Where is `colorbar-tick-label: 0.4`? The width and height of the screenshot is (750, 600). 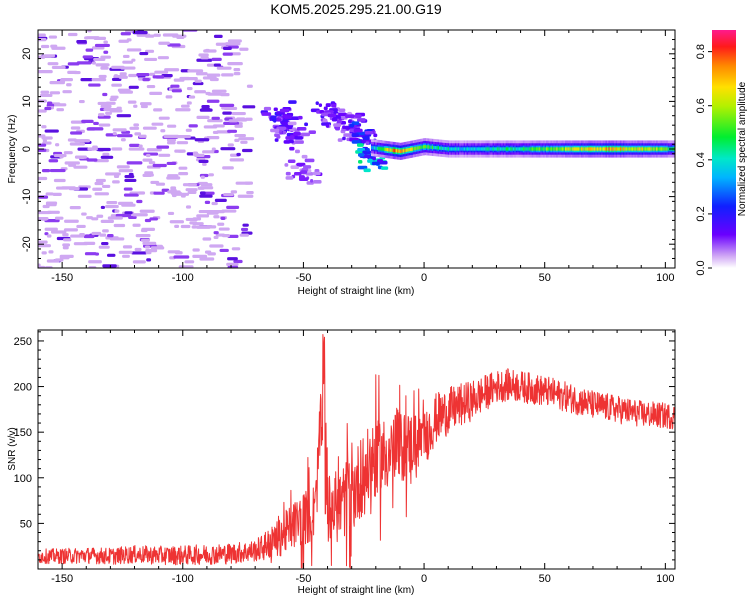
colorbar-tick-label: 0.4 is located at coordinates (701, 159).